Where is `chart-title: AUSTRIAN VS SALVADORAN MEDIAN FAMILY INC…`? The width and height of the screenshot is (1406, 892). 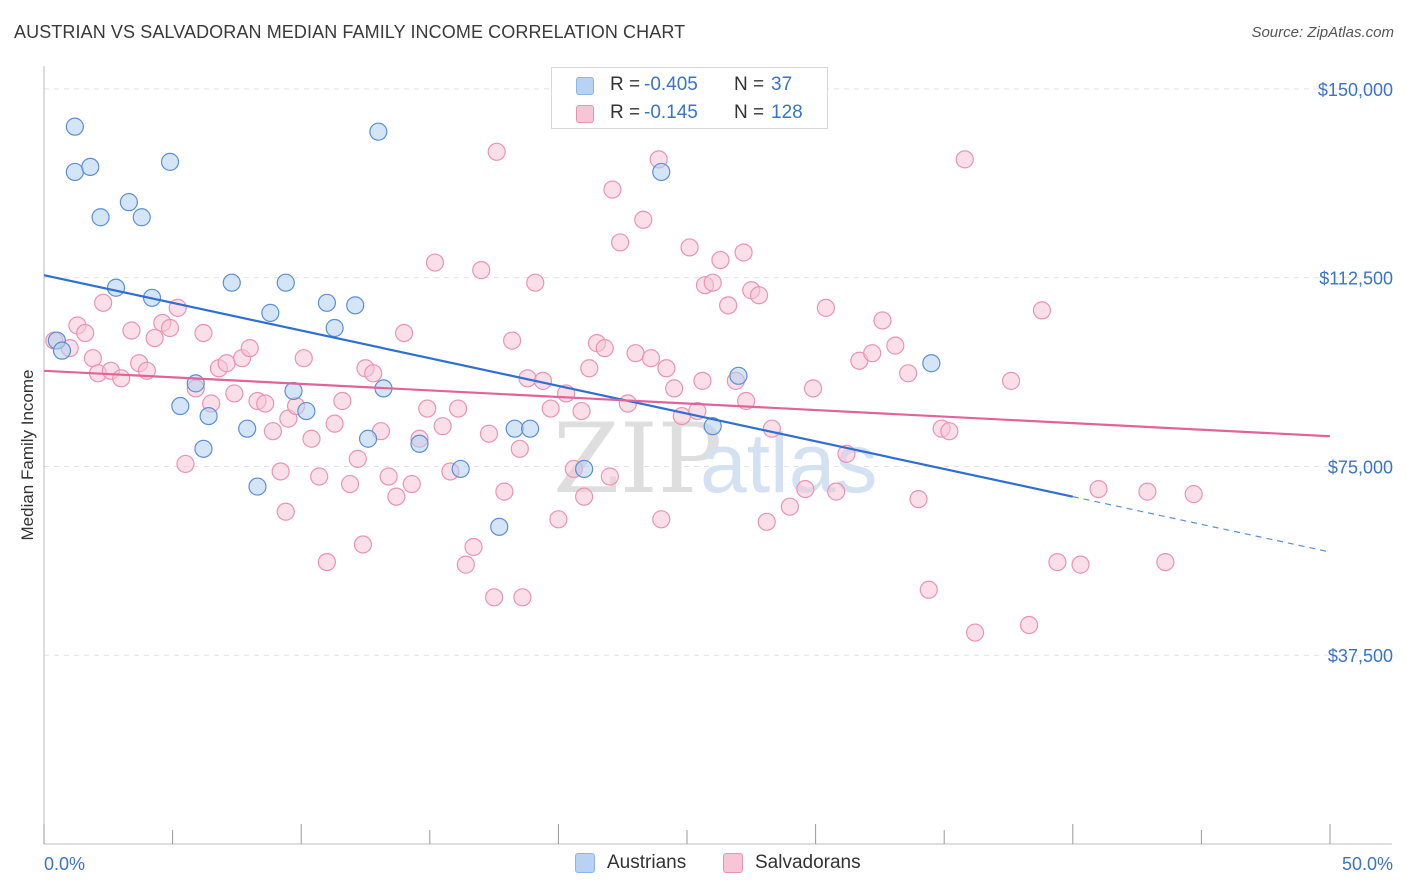 chart-title: AUSTRIAN VS SALVADORAN MEDIAN FAMILY INC… is located at coordinates (350, 32).